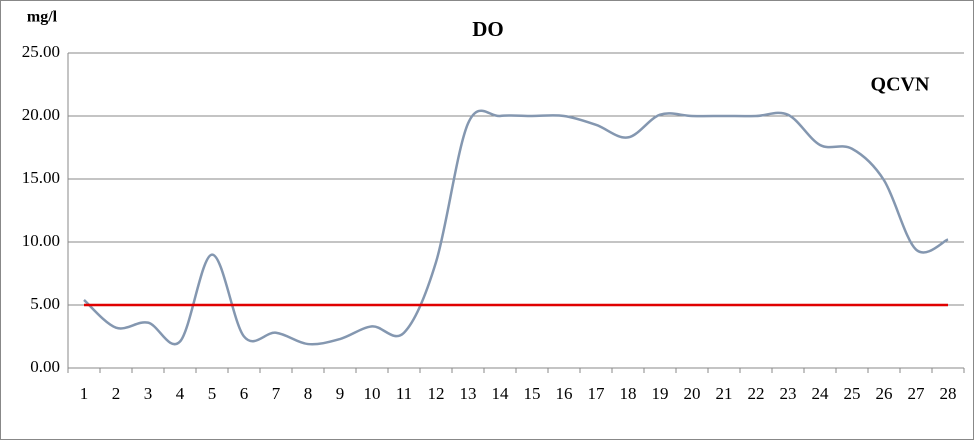 The image size is (975, 441). Describe the element at coordinates (756, 393) in the screenshot. I see `x-tick-label: 22` at that location.